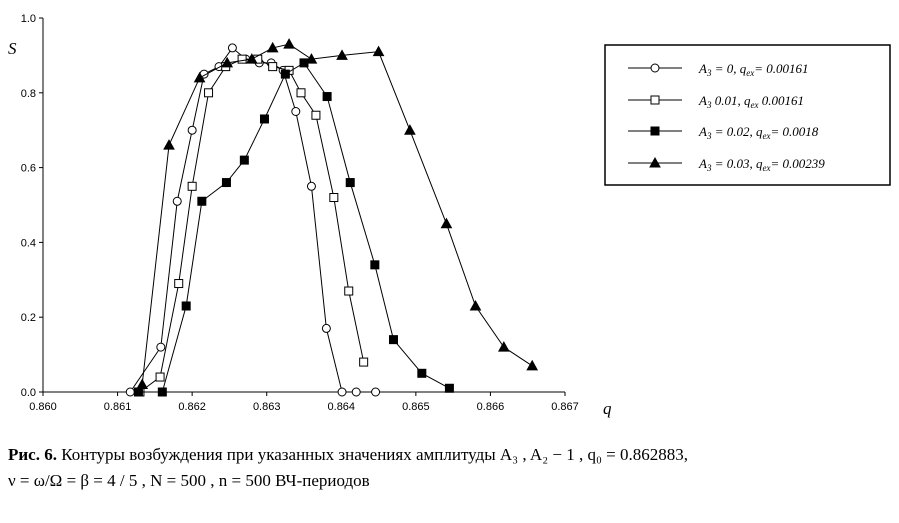 The image size is (899, 523). What do you see at coordinates (758, 132) in the screenshot?
I see `legend-label: A3 = 0.02, qex= 0.0018` at bounding box center [758, 132].